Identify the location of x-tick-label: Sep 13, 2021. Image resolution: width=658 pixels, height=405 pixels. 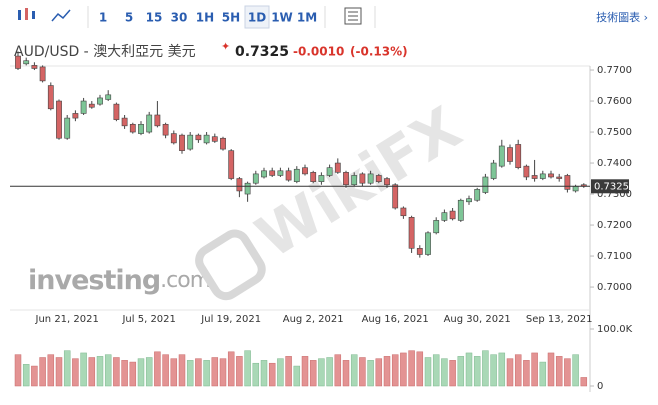
(559, 319).